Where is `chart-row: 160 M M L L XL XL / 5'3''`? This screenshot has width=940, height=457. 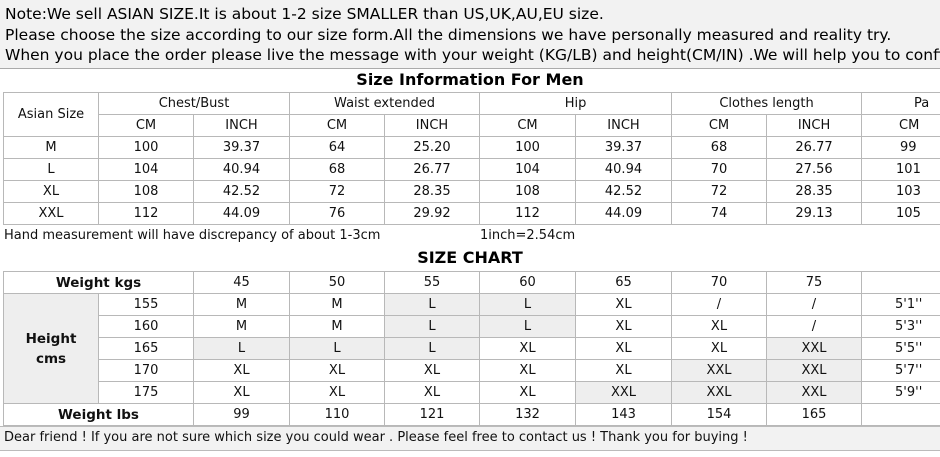 chart-row: 160 M M L L XL XL / 5'3'' is located at coordinates (472, 326).